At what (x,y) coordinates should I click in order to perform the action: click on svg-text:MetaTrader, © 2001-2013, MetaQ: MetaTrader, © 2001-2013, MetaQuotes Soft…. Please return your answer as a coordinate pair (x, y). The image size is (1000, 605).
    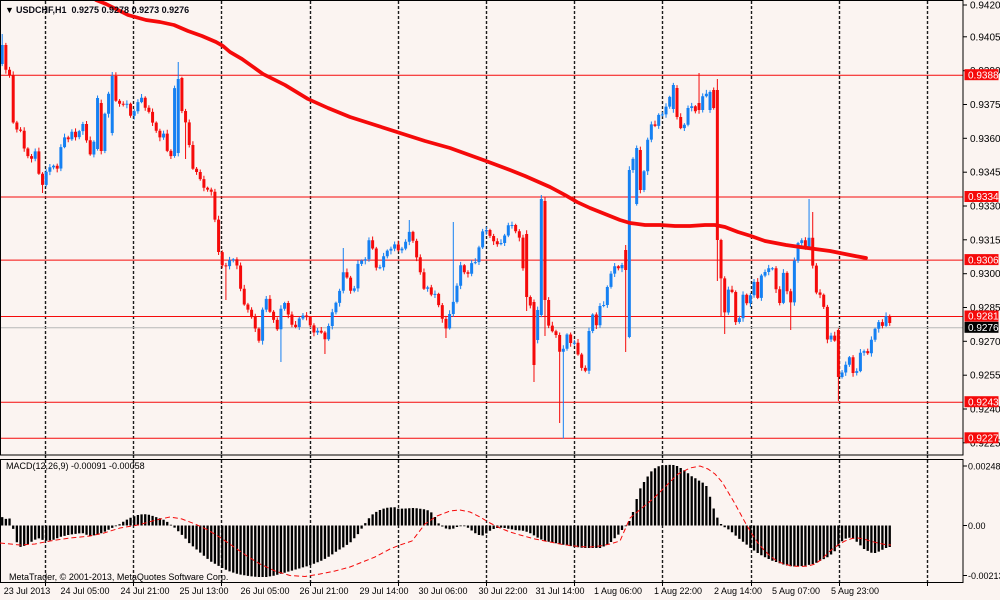
    Looking at the image, I should click on (118, 577).